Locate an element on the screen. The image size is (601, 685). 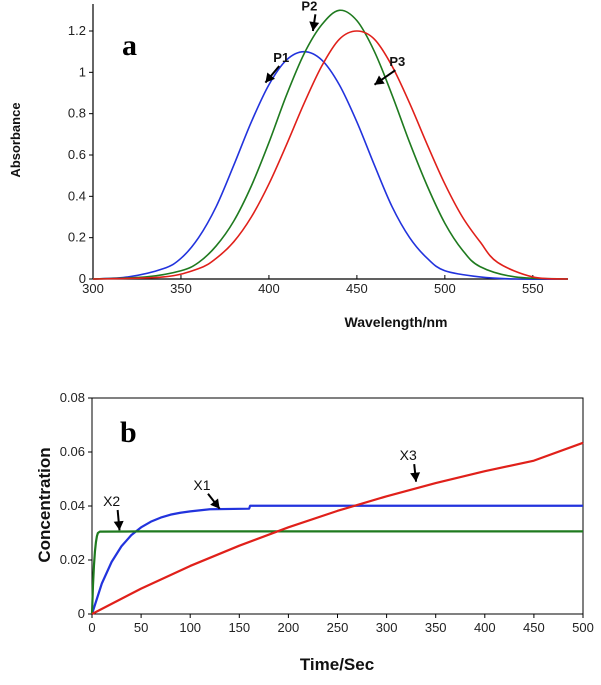
panel-a-y-tick-label: 0.2 is located at coordinates (77, 237).